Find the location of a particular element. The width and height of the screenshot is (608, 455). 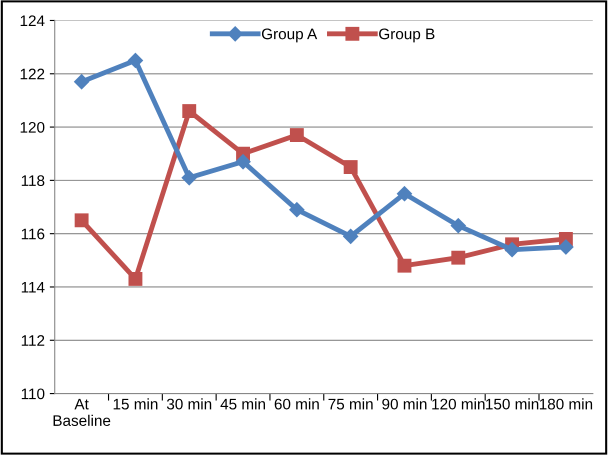

x-tick-label: 15 min is located at coordinates (136, 404).